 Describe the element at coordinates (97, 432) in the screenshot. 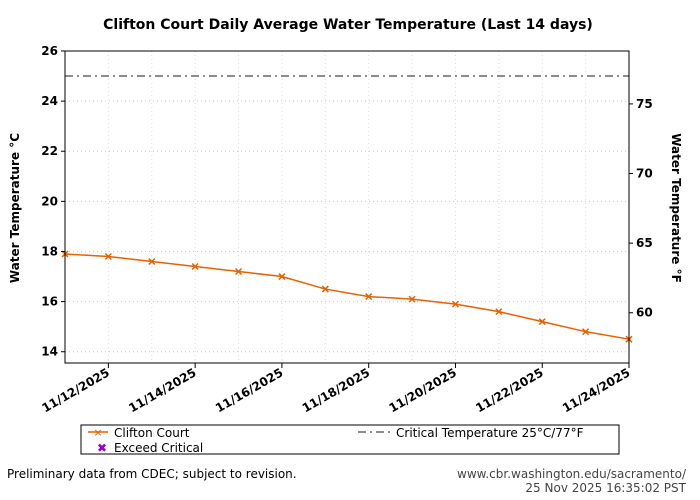

I see `legend-marker-clifton: ×` at that location.